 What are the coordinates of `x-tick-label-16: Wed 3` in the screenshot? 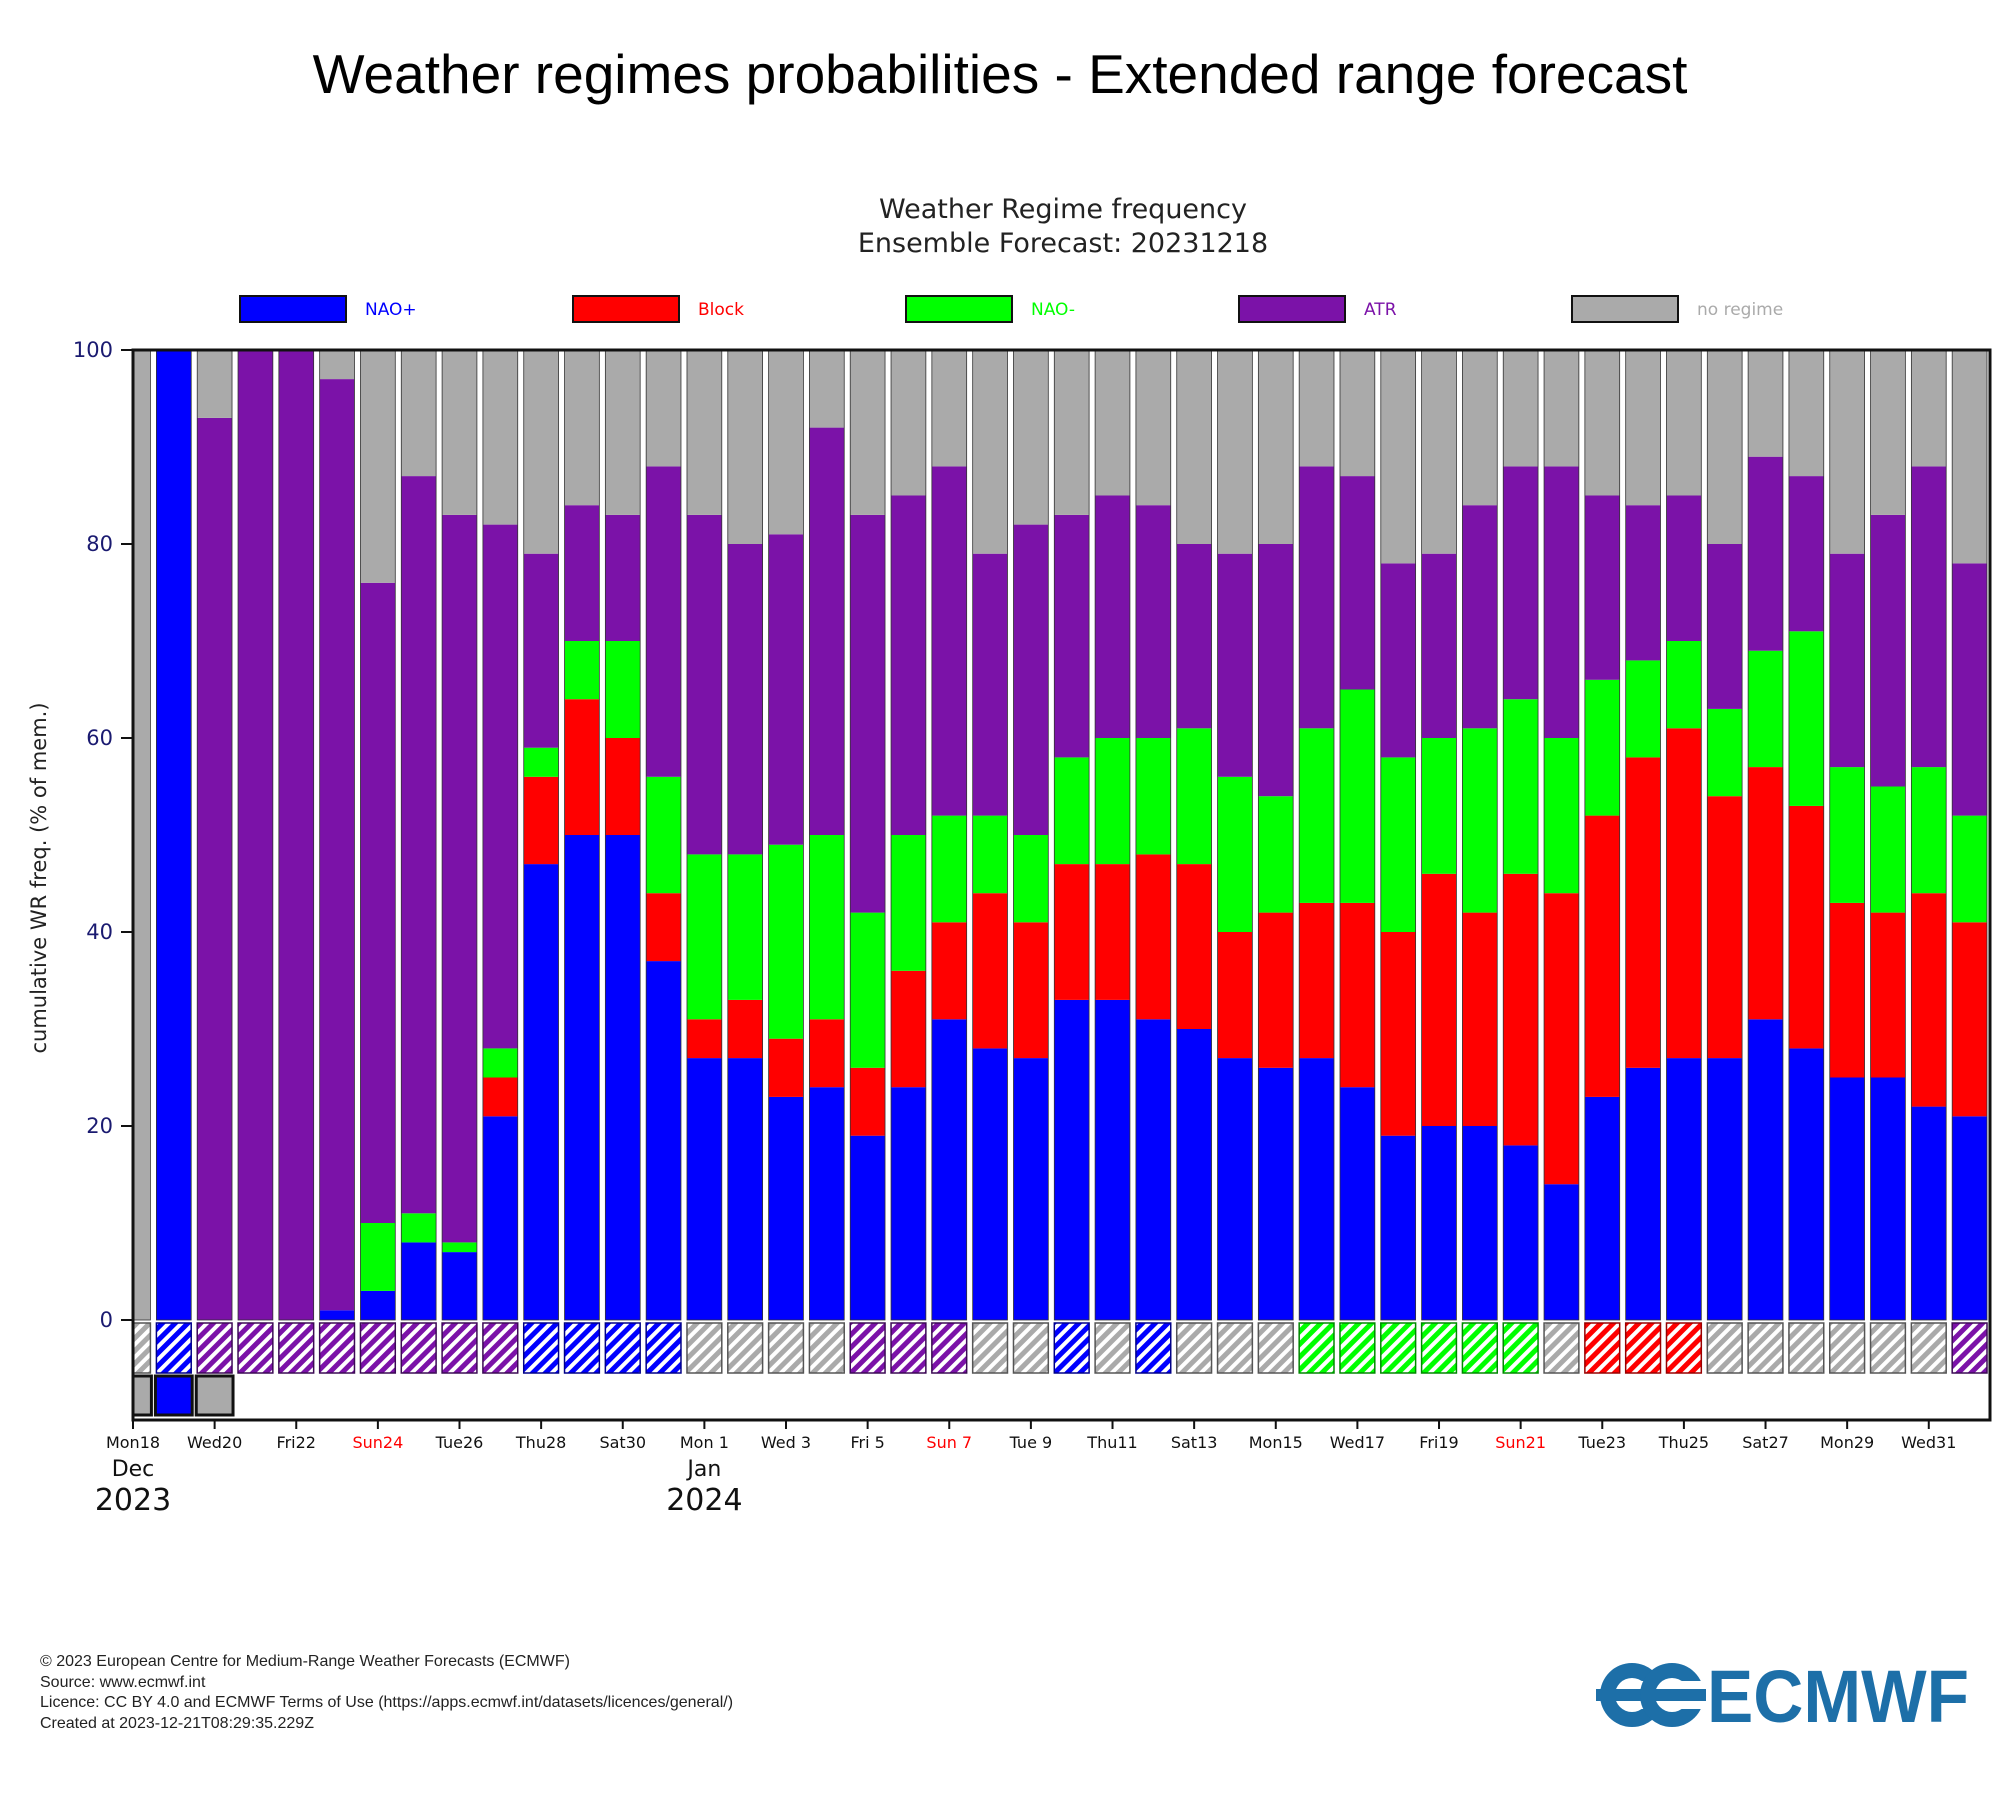 It's located at (786, 1442).